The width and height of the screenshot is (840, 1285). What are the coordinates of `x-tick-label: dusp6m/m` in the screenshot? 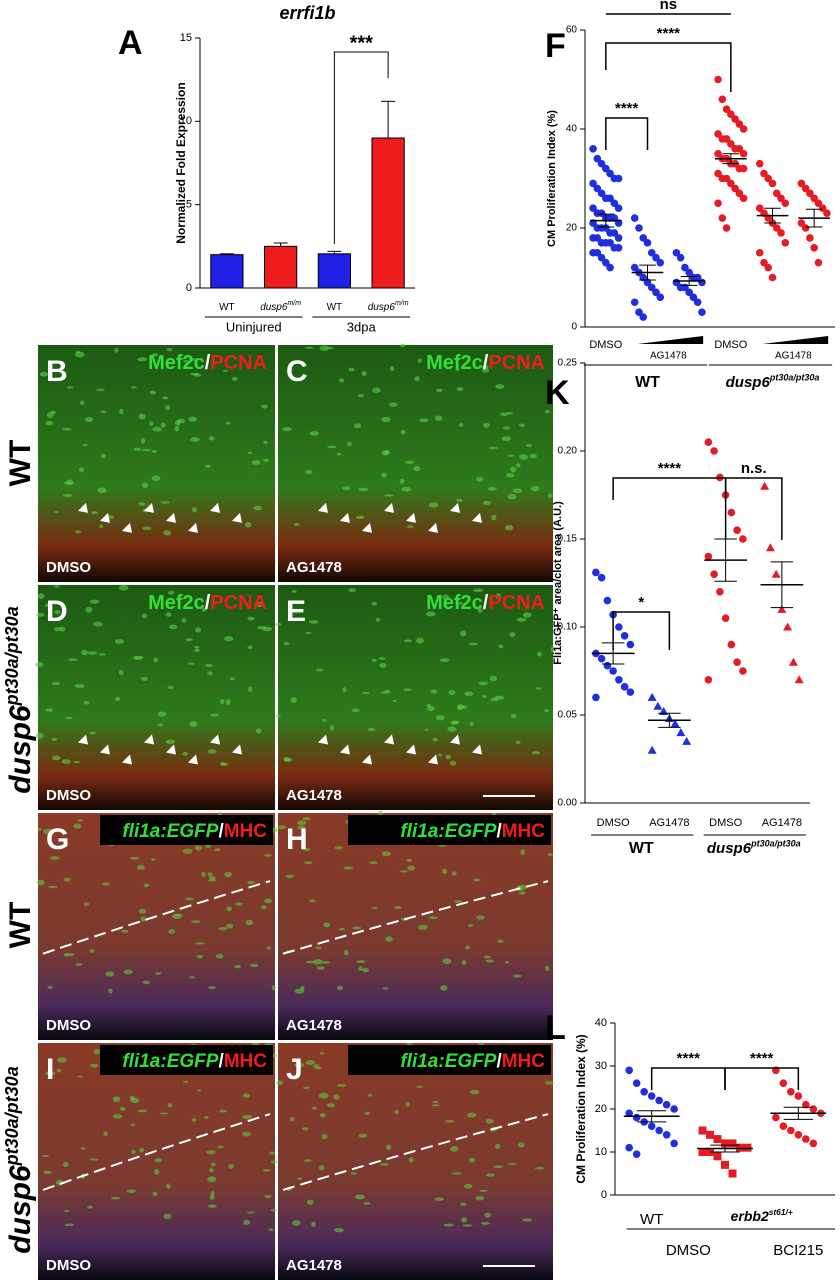 It's located at (388, 306).